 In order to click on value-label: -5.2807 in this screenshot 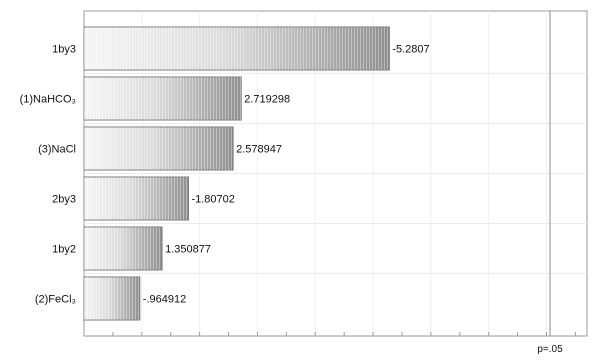, I will do `click(410, 50)`.